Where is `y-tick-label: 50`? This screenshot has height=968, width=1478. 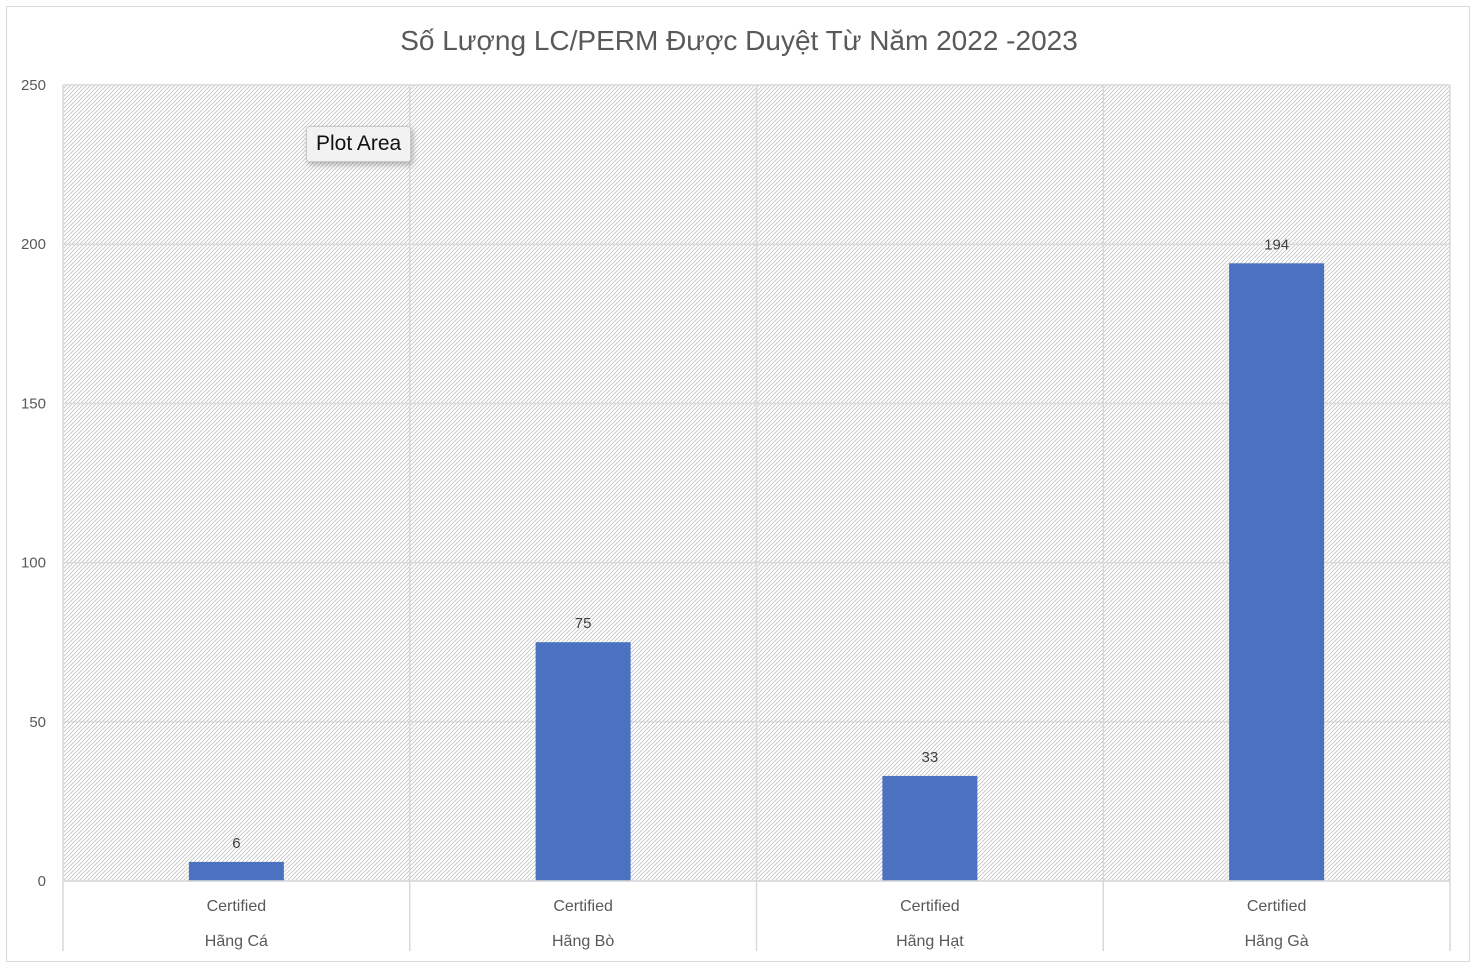 y-tick-label: 50 is located at coordinates (37, 722).